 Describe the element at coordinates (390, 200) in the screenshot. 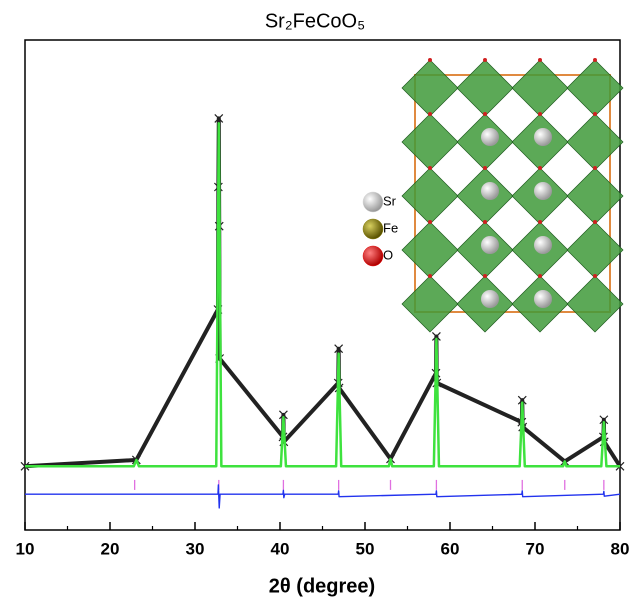

I see `legend-label: Sr` at that location.